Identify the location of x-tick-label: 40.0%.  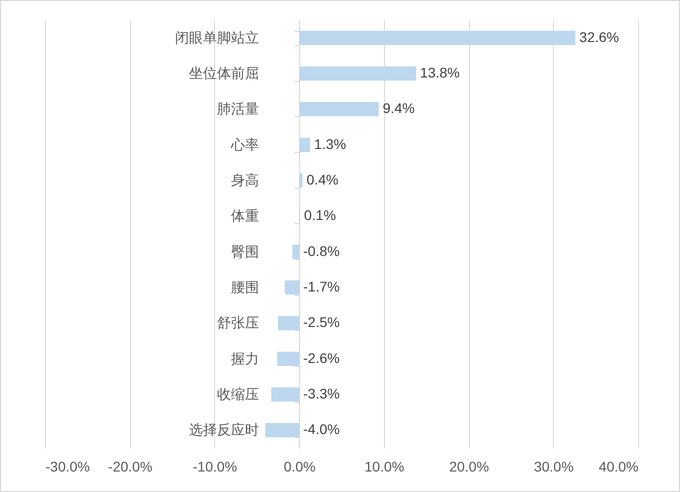
(618, 466).